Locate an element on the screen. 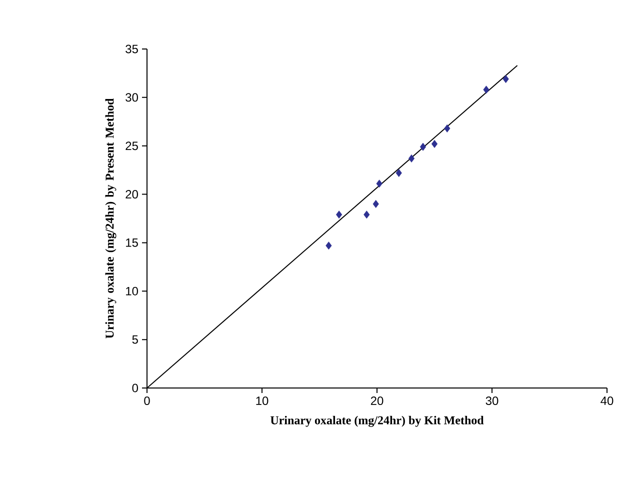  x-tick-label: 40 is located at coordinates (607, 401).